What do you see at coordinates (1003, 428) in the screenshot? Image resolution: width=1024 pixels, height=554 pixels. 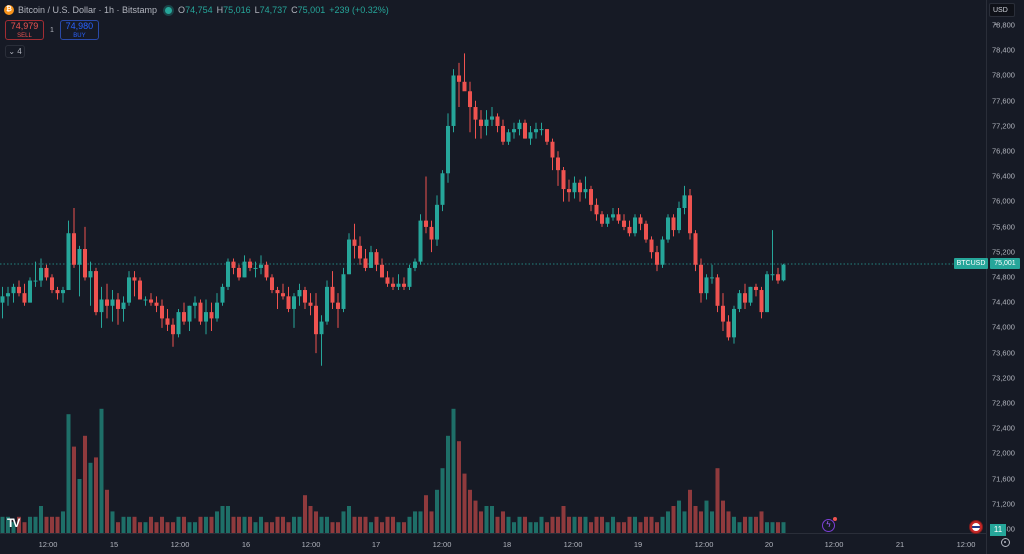 I see `price-tick: 72,400` at bounding box center [1003, 428].